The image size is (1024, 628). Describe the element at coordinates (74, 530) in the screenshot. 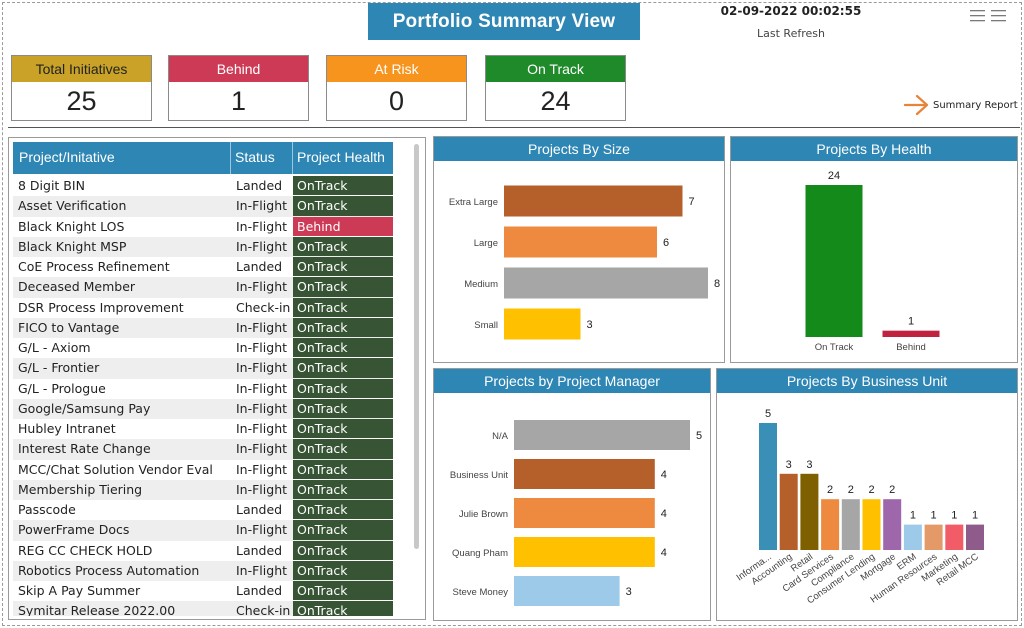

I see `cell-project-name: PowerFrame Docs` at that location.